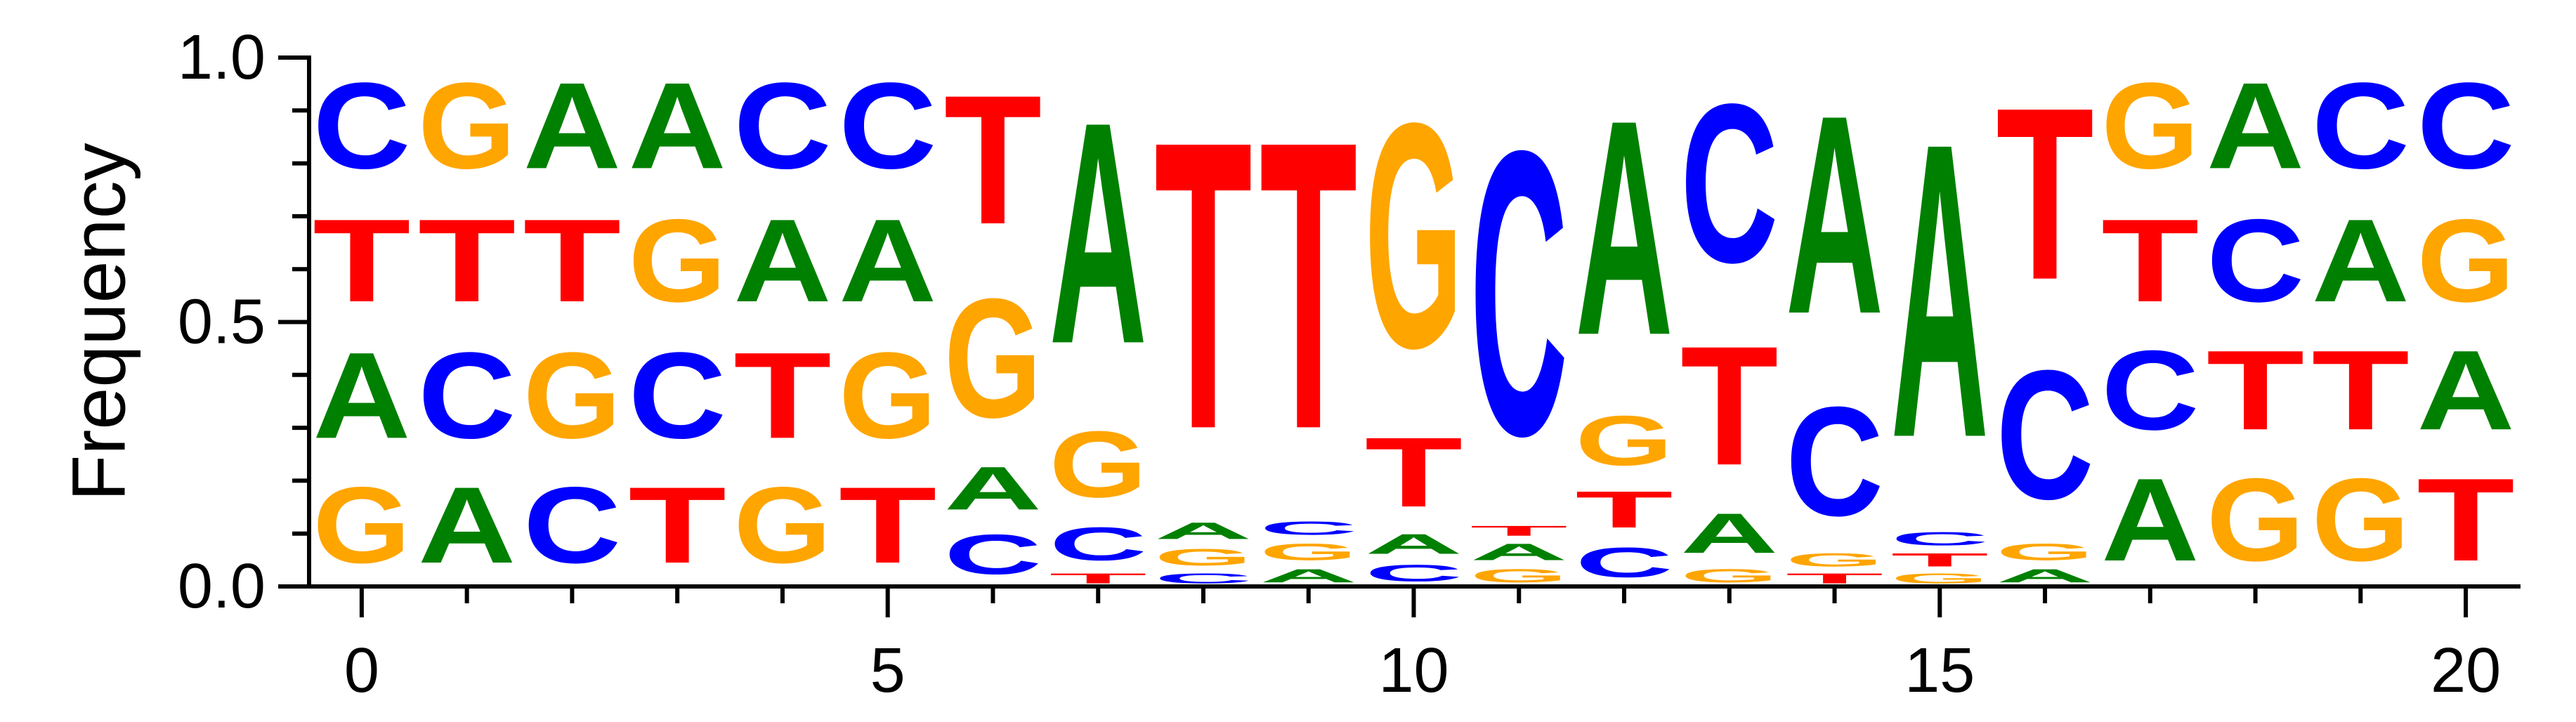 The height and width of the screenshot is (722, 2576). Describe the element at coordinates (362, 671) in the screenshot. I see `x-tick-label: 0` at that location.